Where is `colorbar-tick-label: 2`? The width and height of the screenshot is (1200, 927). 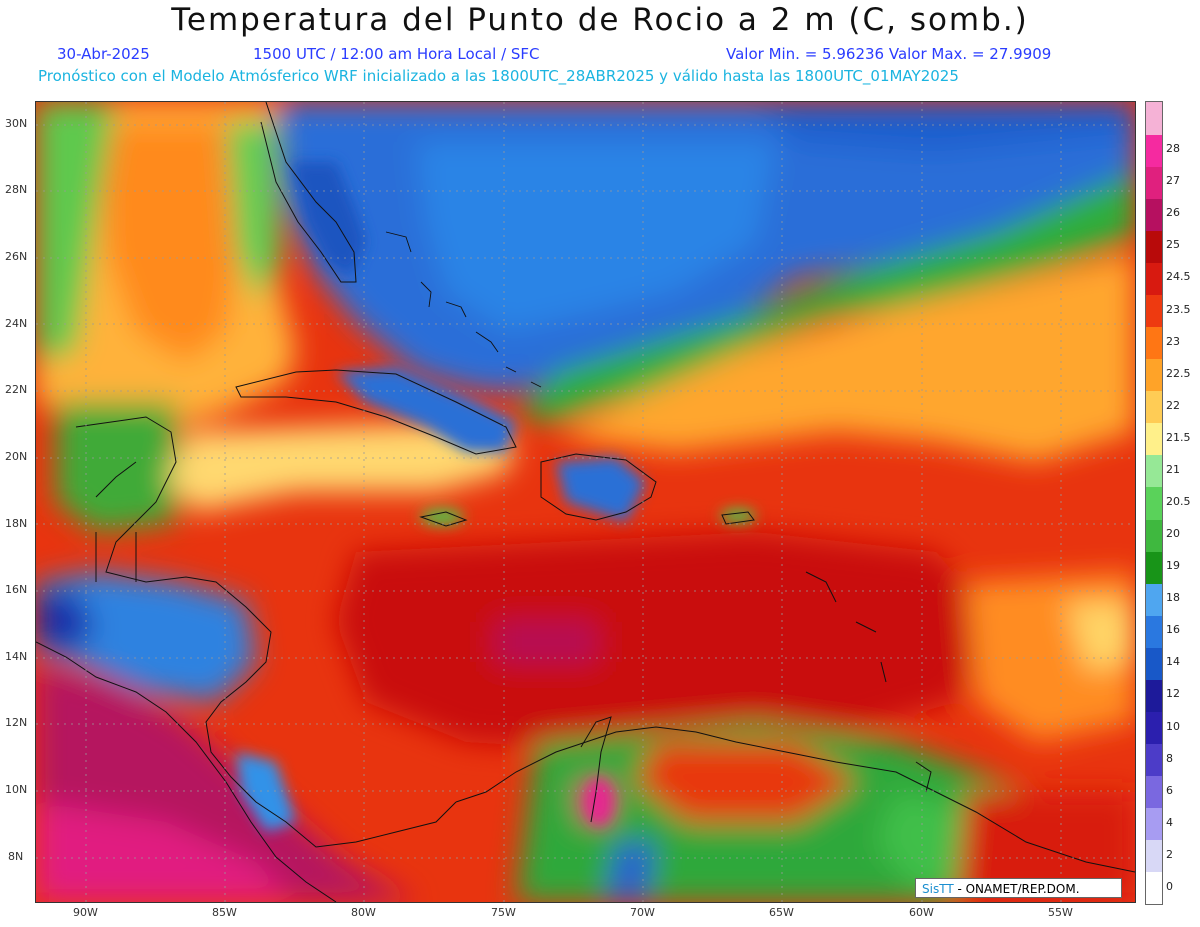 colorbar-tick-label: 2 is located at coordinates (1169, 854).